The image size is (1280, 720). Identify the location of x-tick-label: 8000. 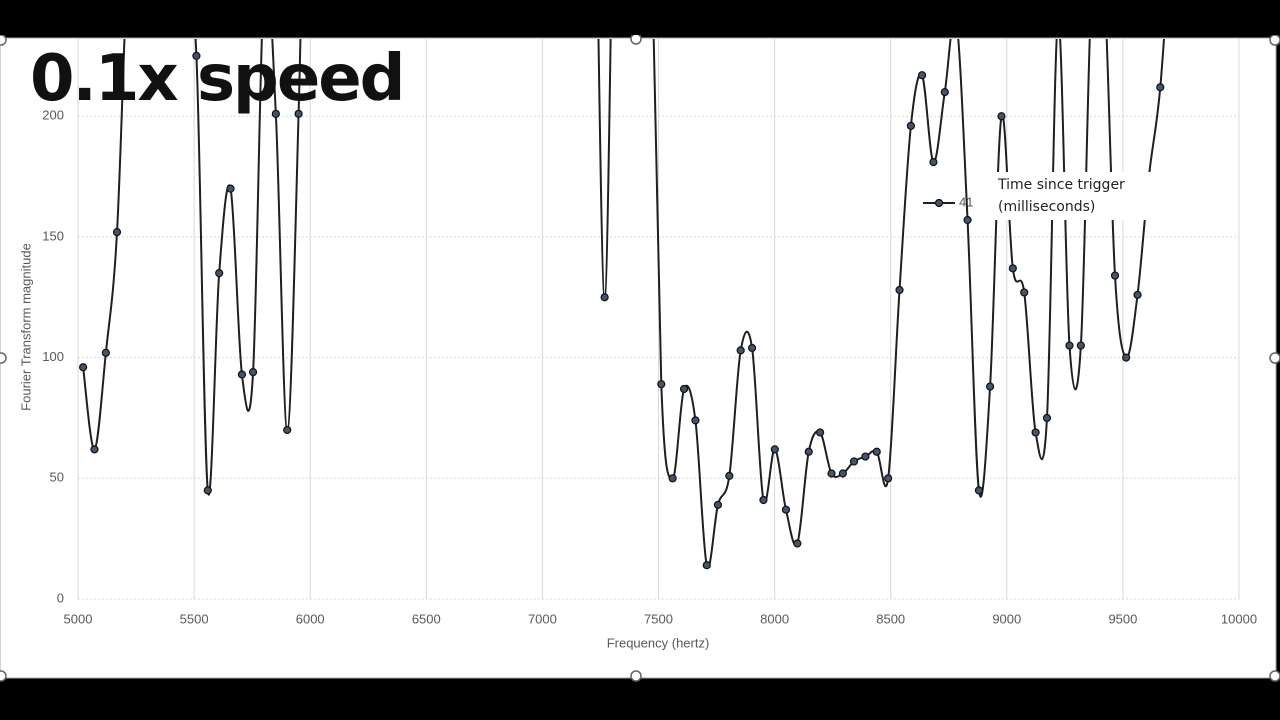
(774, 618).